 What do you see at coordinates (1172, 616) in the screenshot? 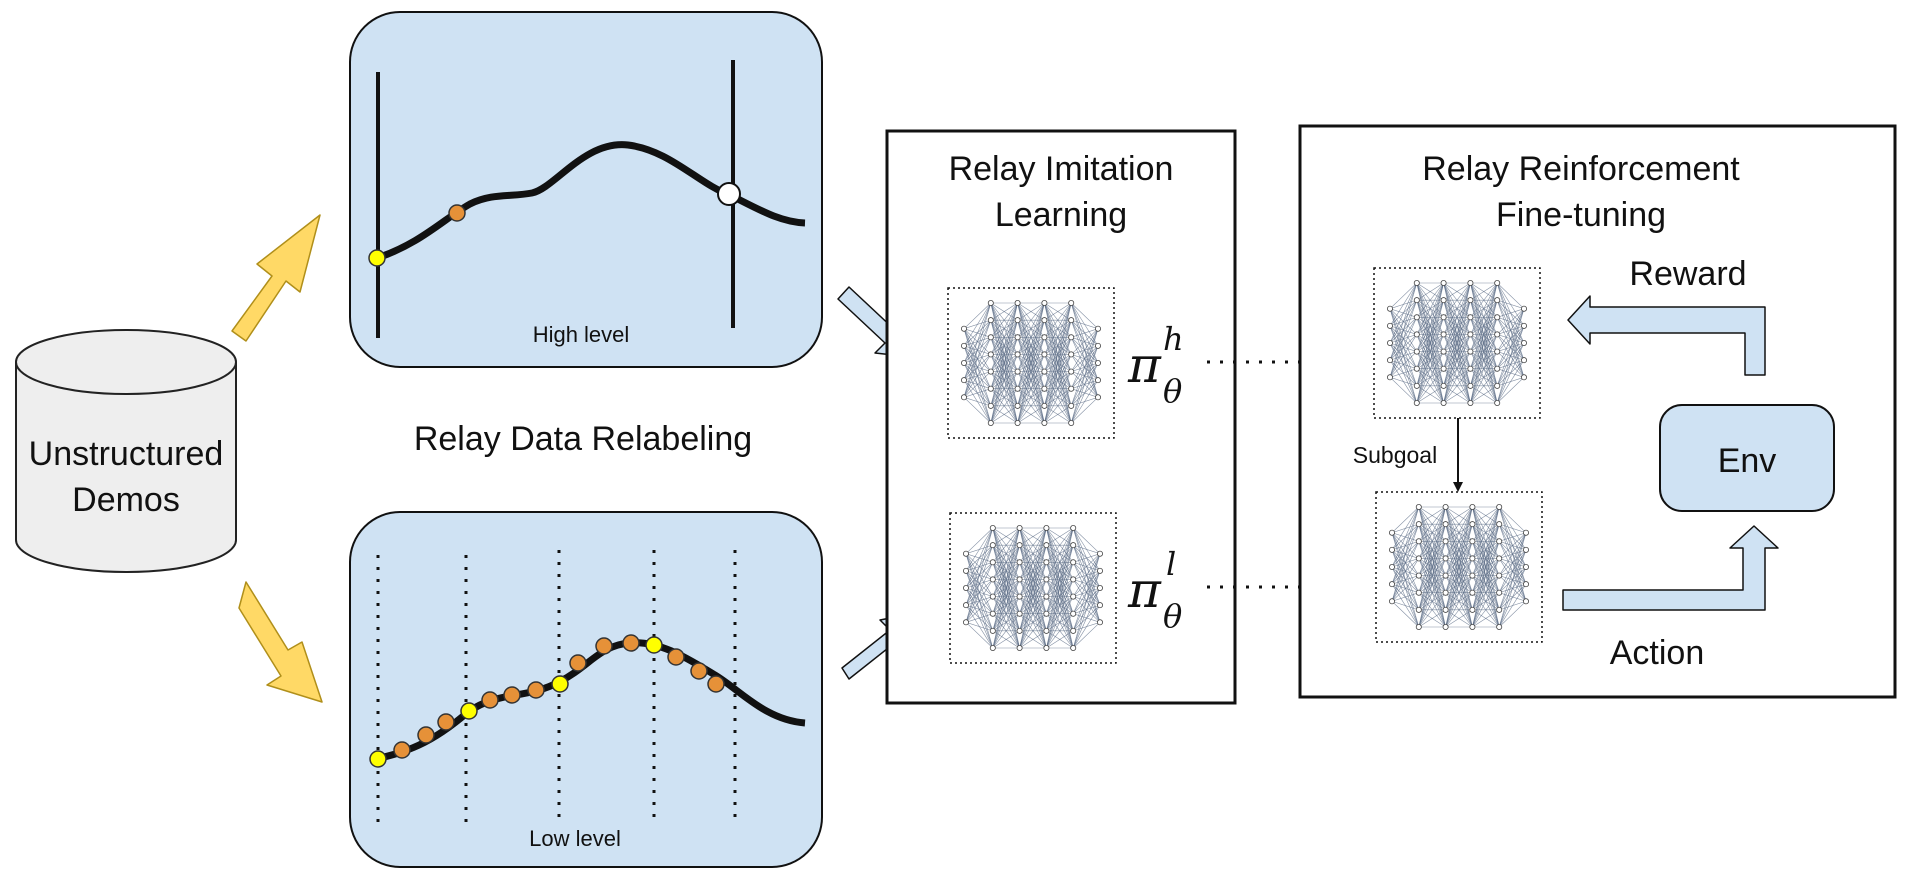
I see `policy-low-sub: θ` at bounding box center [1172, 616].